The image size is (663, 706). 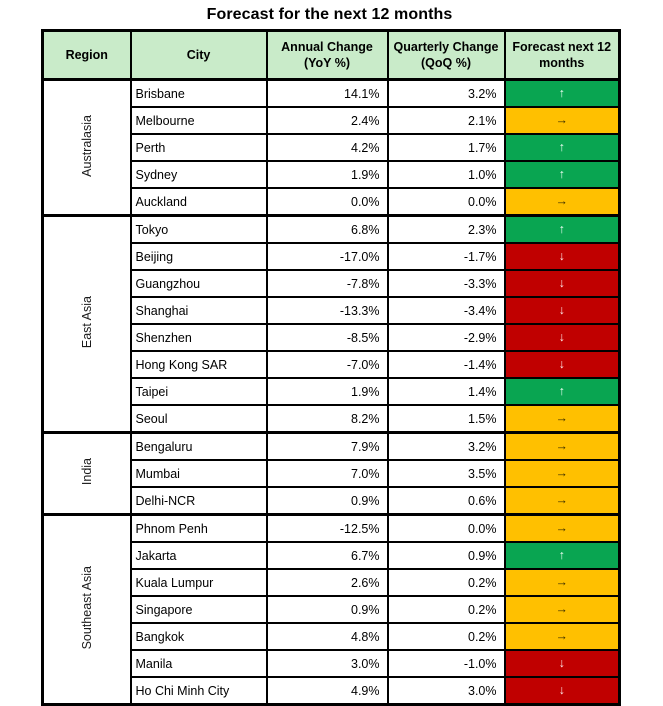 I want to click on table-row: Mumbai 7.0% 3.5% →, so click(x=332, y=473).